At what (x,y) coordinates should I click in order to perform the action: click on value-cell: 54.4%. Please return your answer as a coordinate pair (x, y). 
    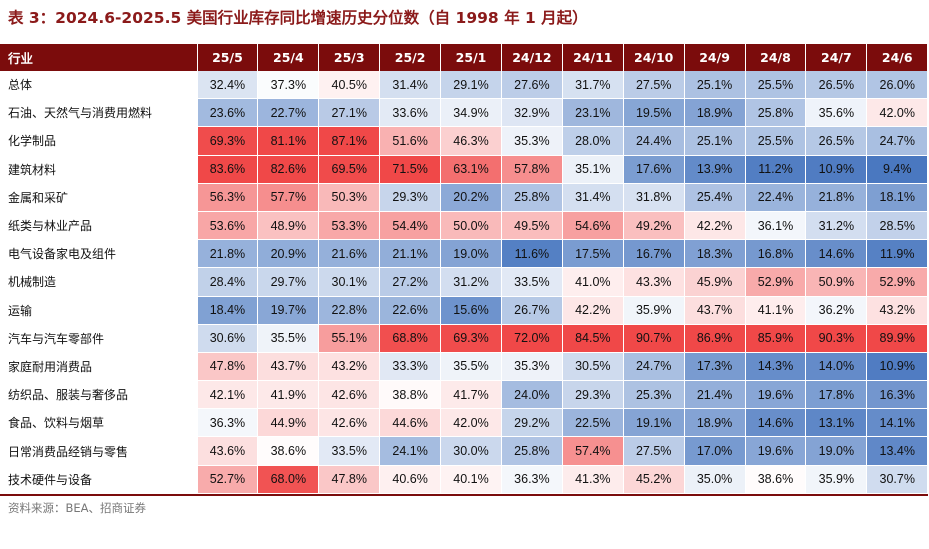
    Looking at the image, I should click on (410, 226).